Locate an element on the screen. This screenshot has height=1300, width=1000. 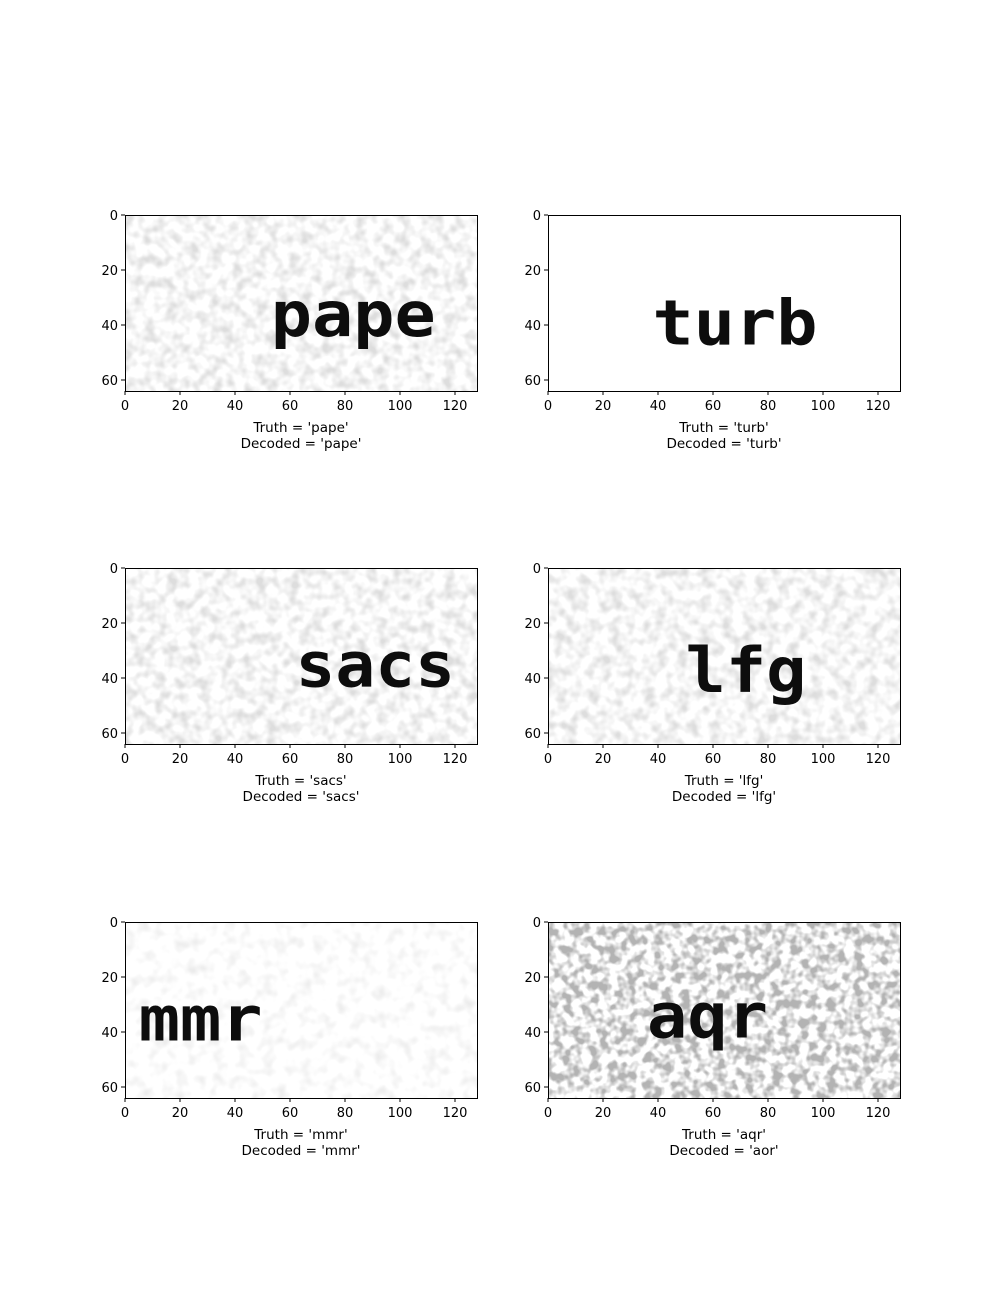
image-word: lfg is located at coordinates (746, 670).